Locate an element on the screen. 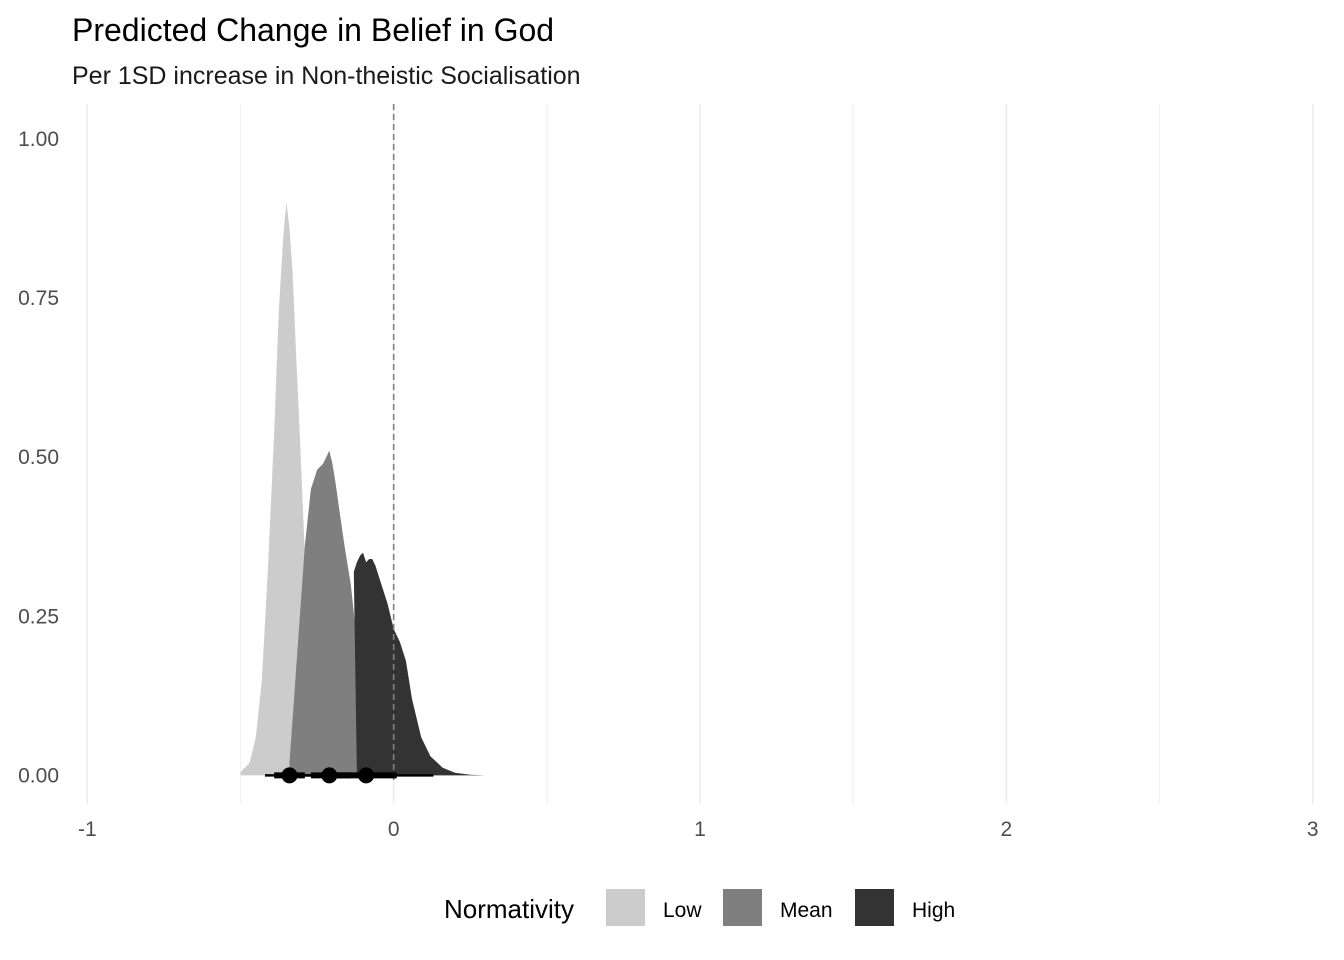 The image size is (1344, 960). legend: Normativity Low Mean High is located at coordinates (699, 907).